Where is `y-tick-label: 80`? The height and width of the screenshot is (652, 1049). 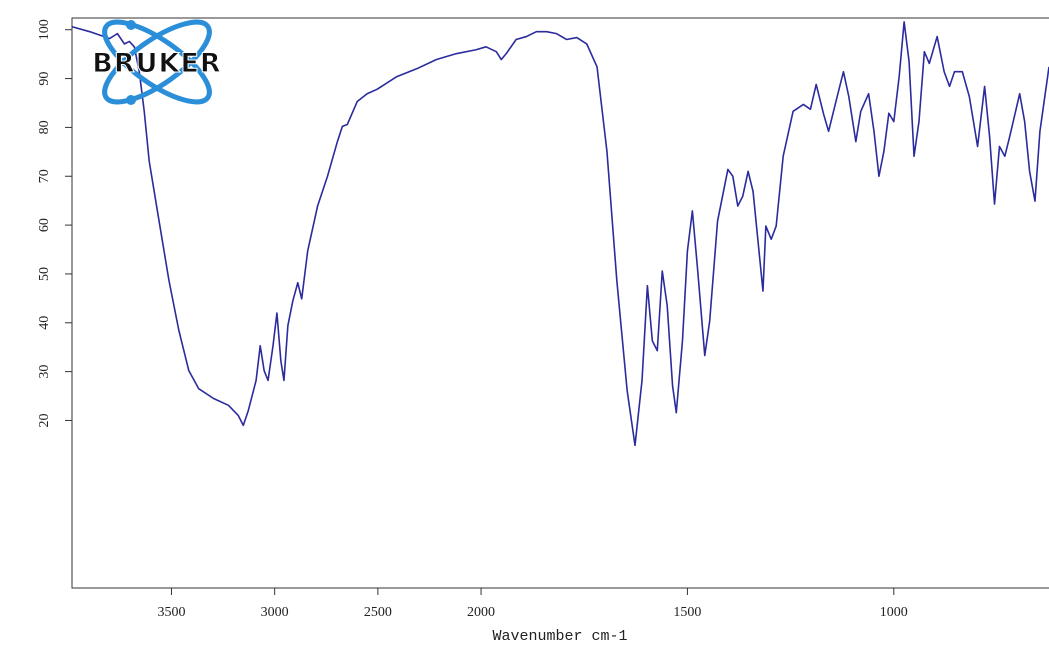
y-tick-label: 80 is located at coordinates (44, 127).